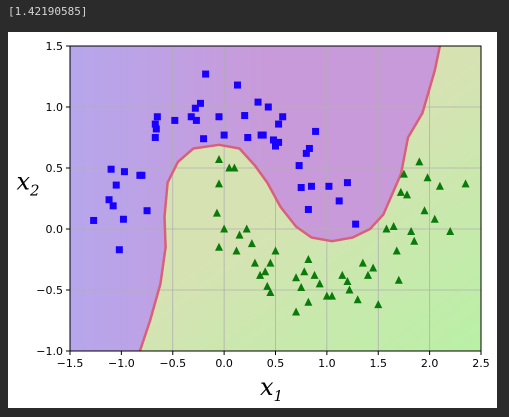 This screenshot has width=509, height=417. I want to click on x-tick-label: 0.0, so click(224, 363).